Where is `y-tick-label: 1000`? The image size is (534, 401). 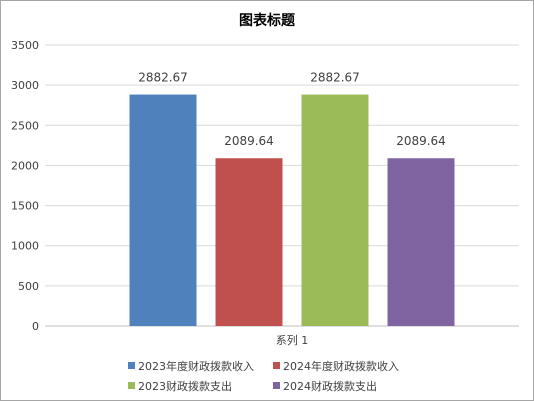 y-tick-label: 1000 is located at coordinates (25, 246).